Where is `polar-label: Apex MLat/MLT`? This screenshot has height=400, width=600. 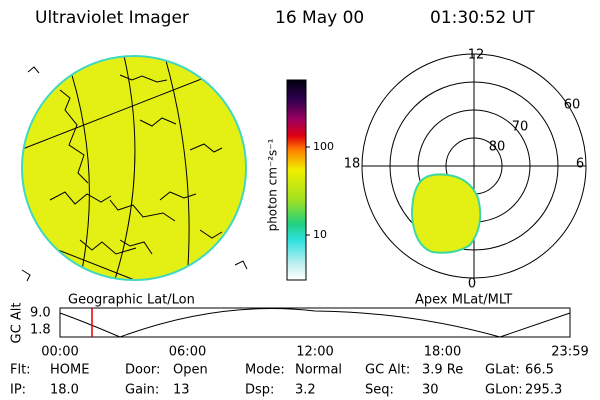
polar-label: Apex MLat/MLT is located at coordinates (463, 300).